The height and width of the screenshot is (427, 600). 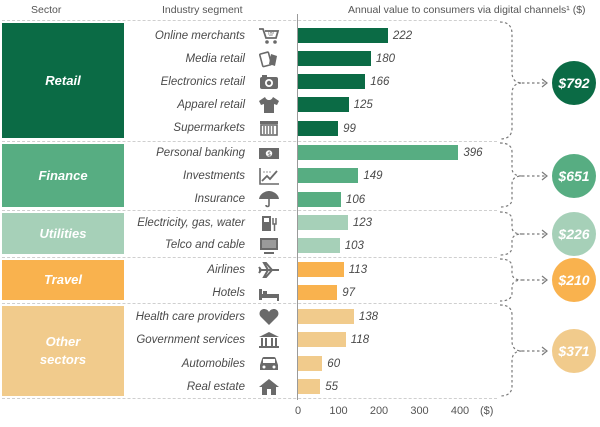 I want to click on value-label: 60, so click(x=334, y=364).